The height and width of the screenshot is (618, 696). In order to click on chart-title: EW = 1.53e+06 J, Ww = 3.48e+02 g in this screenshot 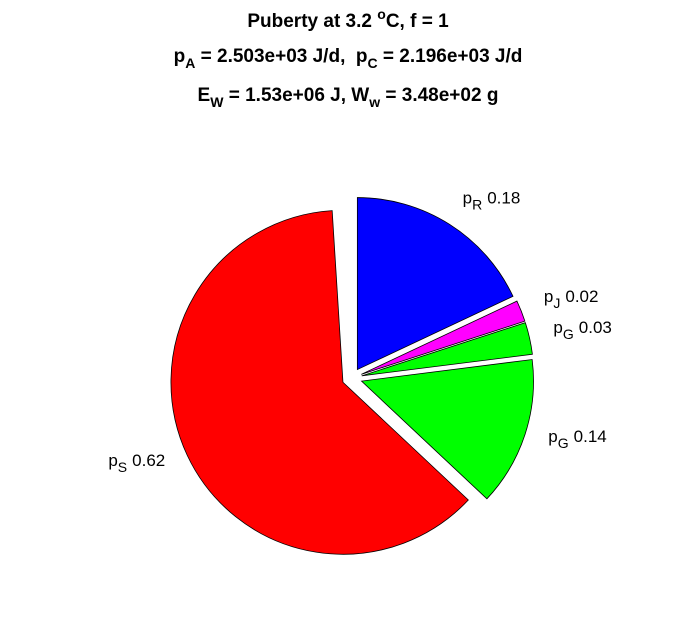, I will do `click(348, 97)`.